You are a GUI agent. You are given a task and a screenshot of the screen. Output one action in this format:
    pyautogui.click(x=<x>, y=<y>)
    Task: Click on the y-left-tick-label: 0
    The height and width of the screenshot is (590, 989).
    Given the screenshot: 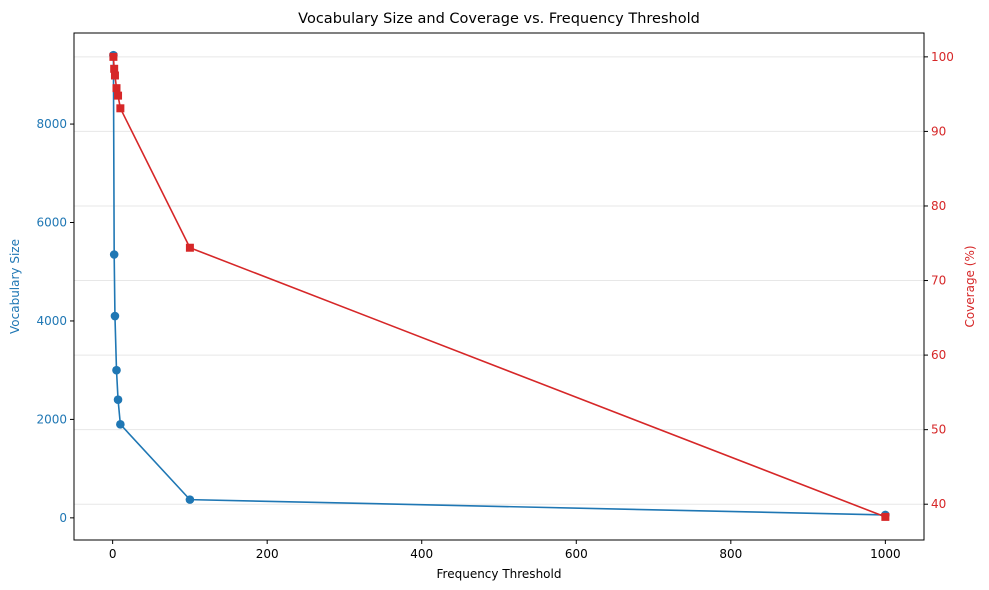 What is the action you would take?
    pyautogui.click(x=63, y=518)
    